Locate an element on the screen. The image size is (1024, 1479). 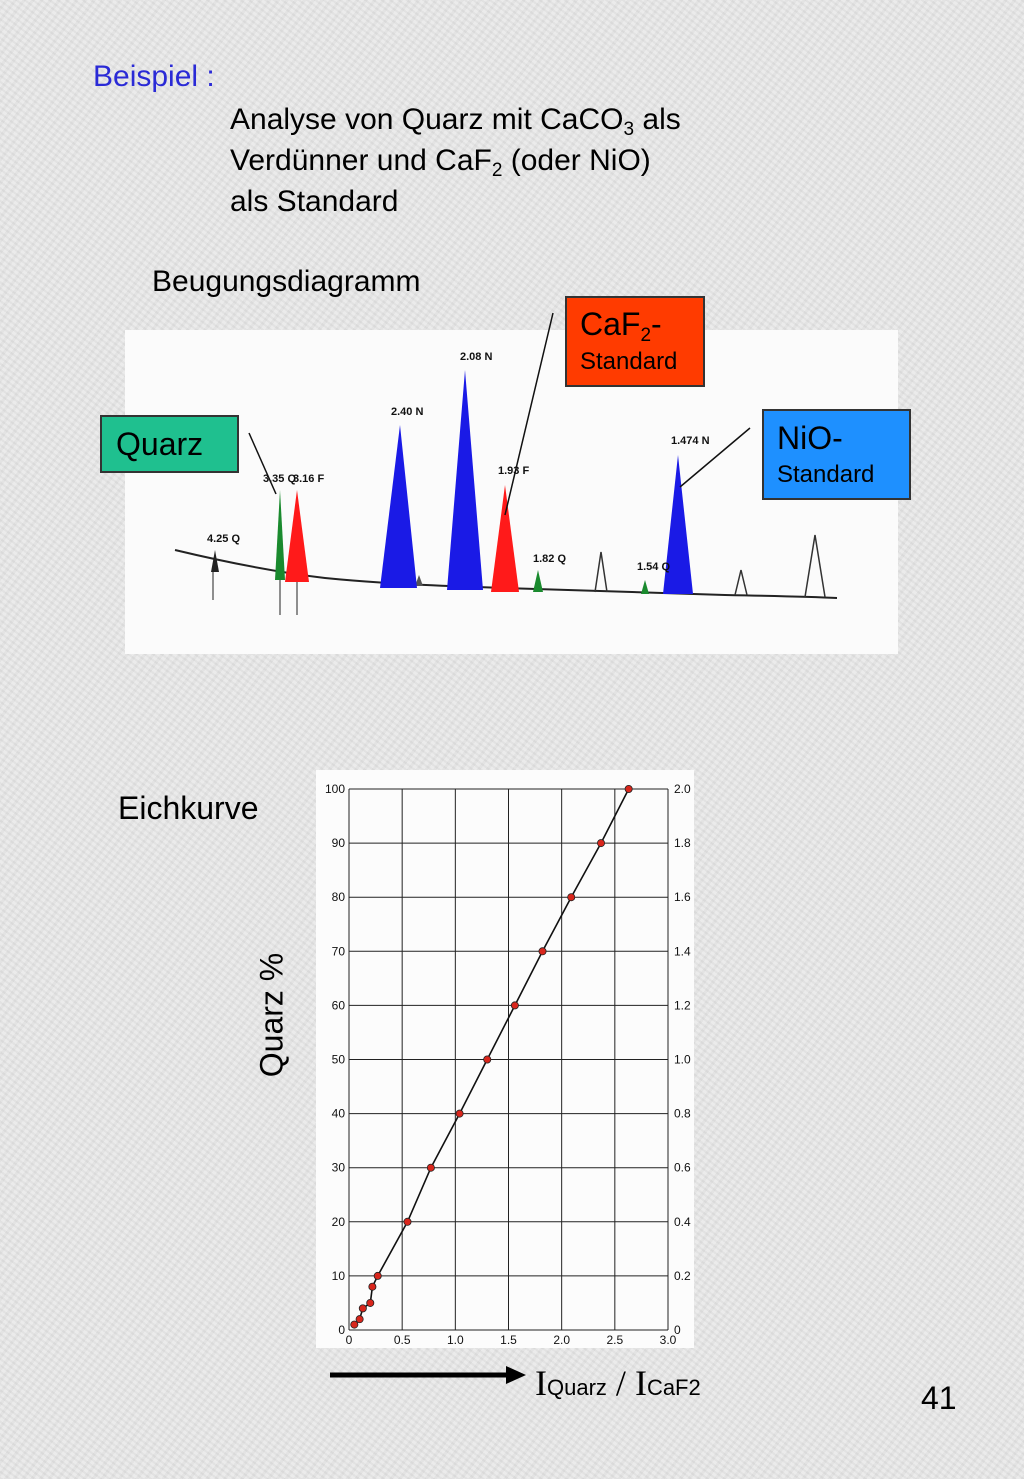
calibration-line is located at coordinates (491, 1057).